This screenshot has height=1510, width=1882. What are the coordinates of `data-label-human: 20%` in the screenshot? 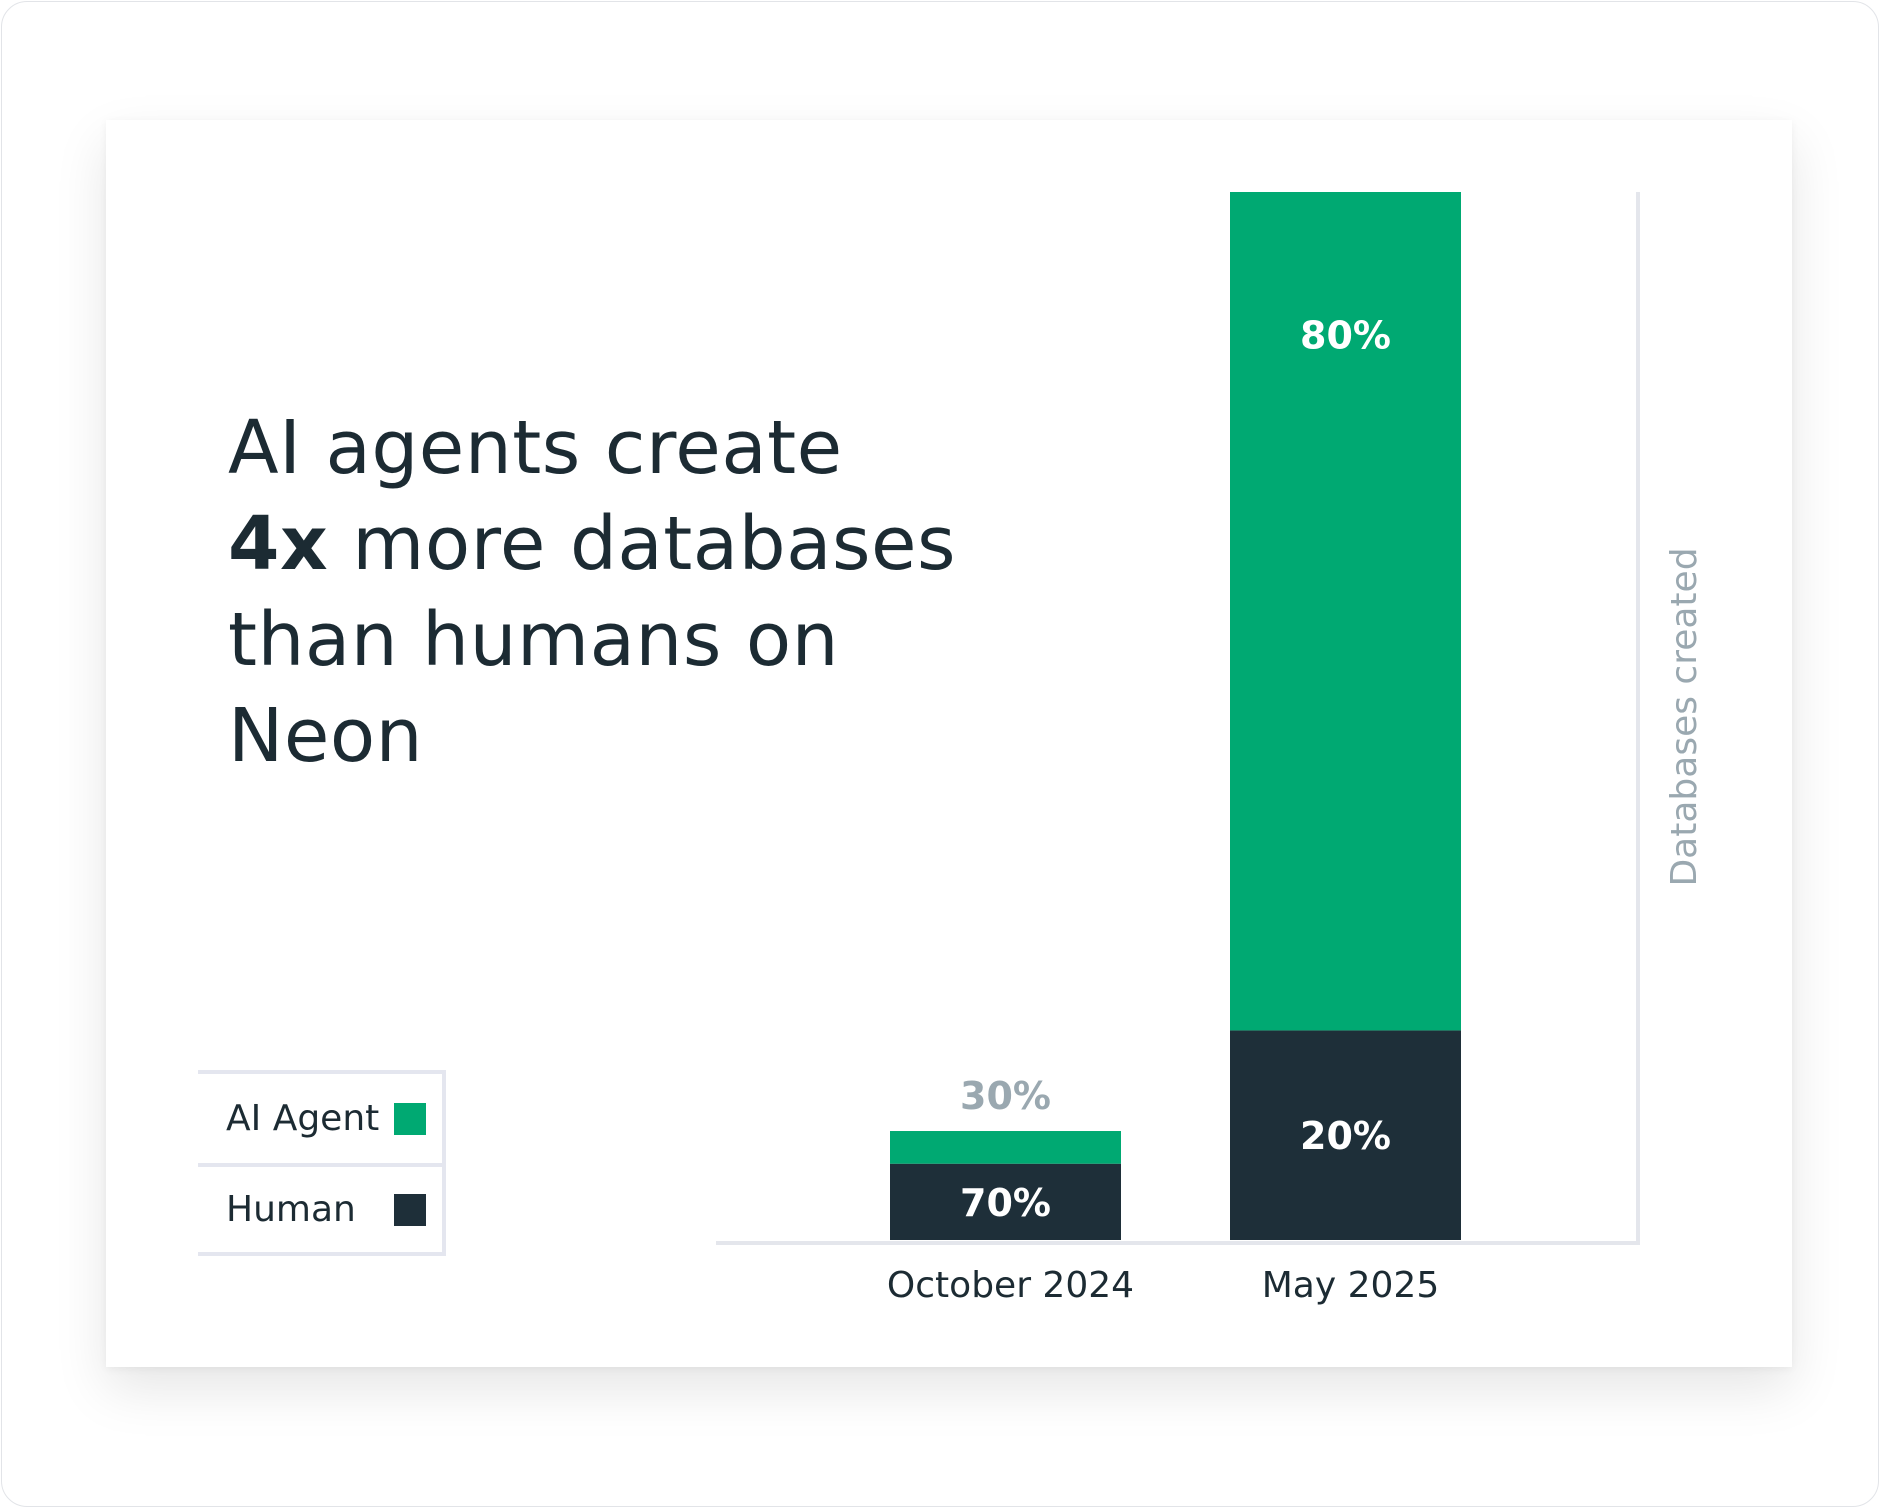 It's located at (1345, 1136).